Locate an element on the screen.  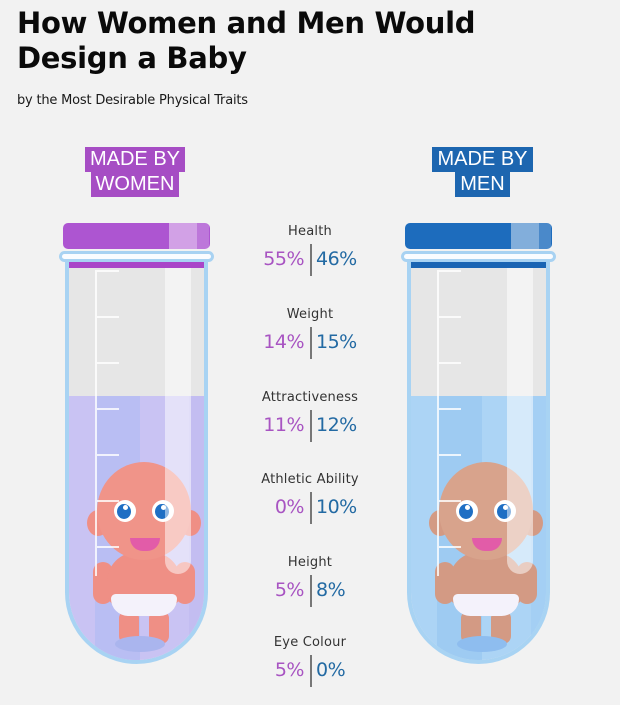
men-label-text-line2: MEN is located at coordinates (482, 184).